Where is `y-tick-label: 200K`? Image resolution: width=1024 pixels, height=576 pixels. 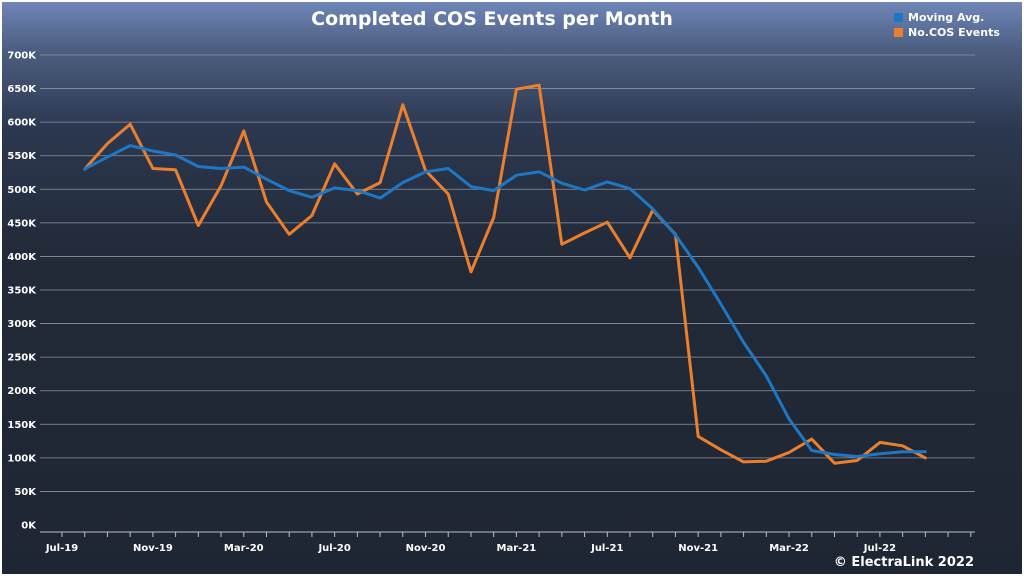 y-tick-label: 200K is located at coordinates (22, 391).